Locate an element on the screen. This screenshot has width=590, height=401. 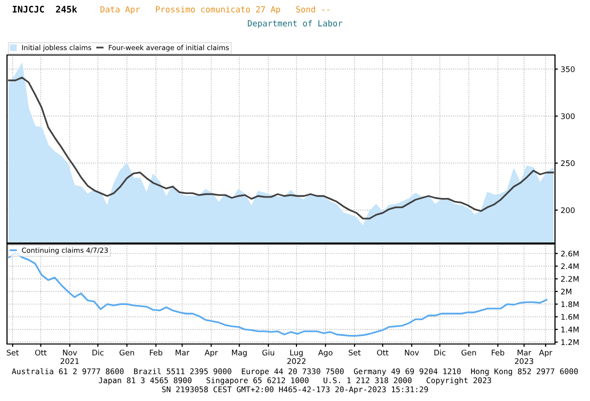
chart-subtitle: Department of Labor is located at coordinates (295, 24).